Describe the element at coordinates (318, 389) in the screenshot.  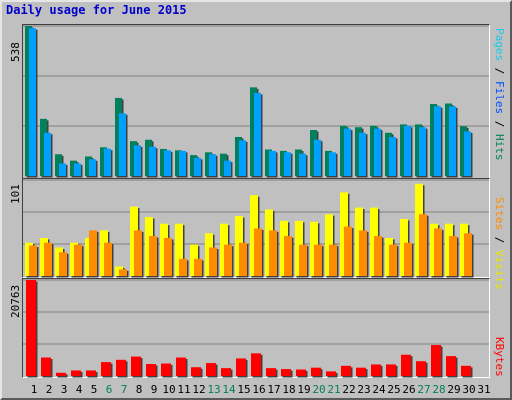
I see `day-label-20: 20` at that location.